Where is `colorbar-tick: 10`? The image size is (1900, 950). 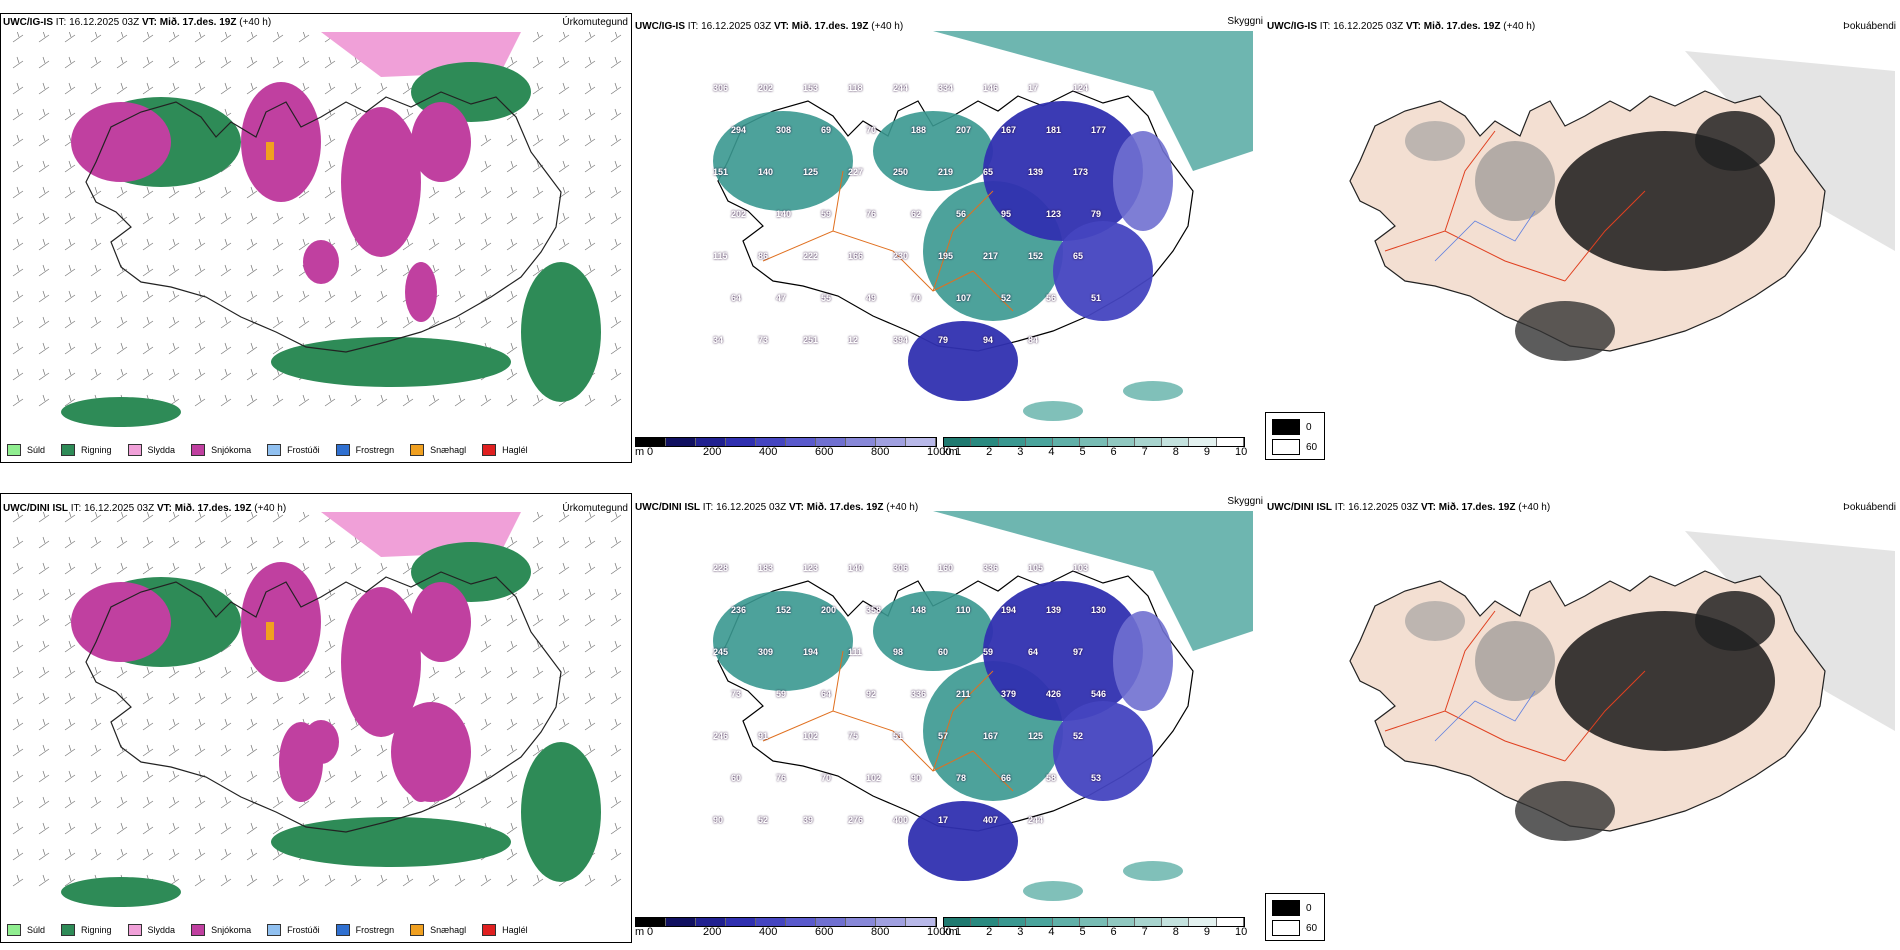
colorbar-tick: 10 is located at coordinates (1241, 452).